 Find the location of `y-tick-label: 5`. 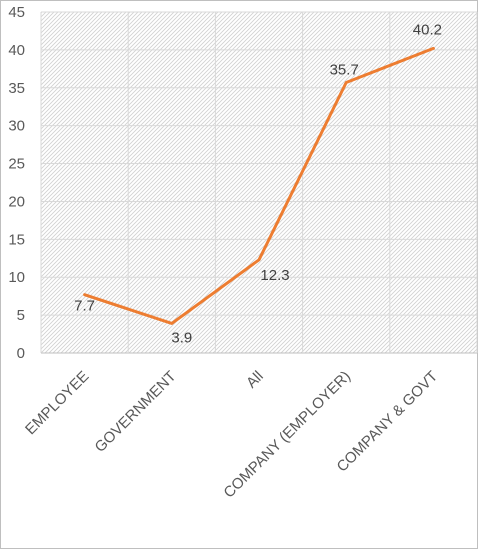

y-tick-label: 5 is located at coordinates (21, 315).